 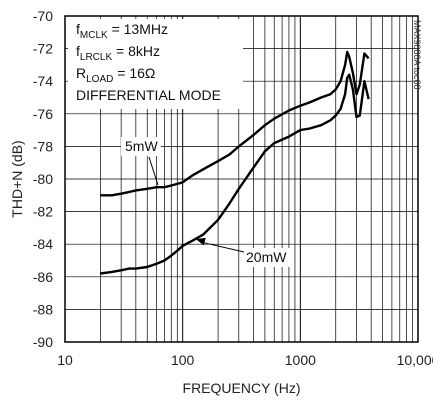 What do you see at coordinates (43, 277) in the screenshot?
I see `y-tick-label: -86` at bounding box center [43, 277].